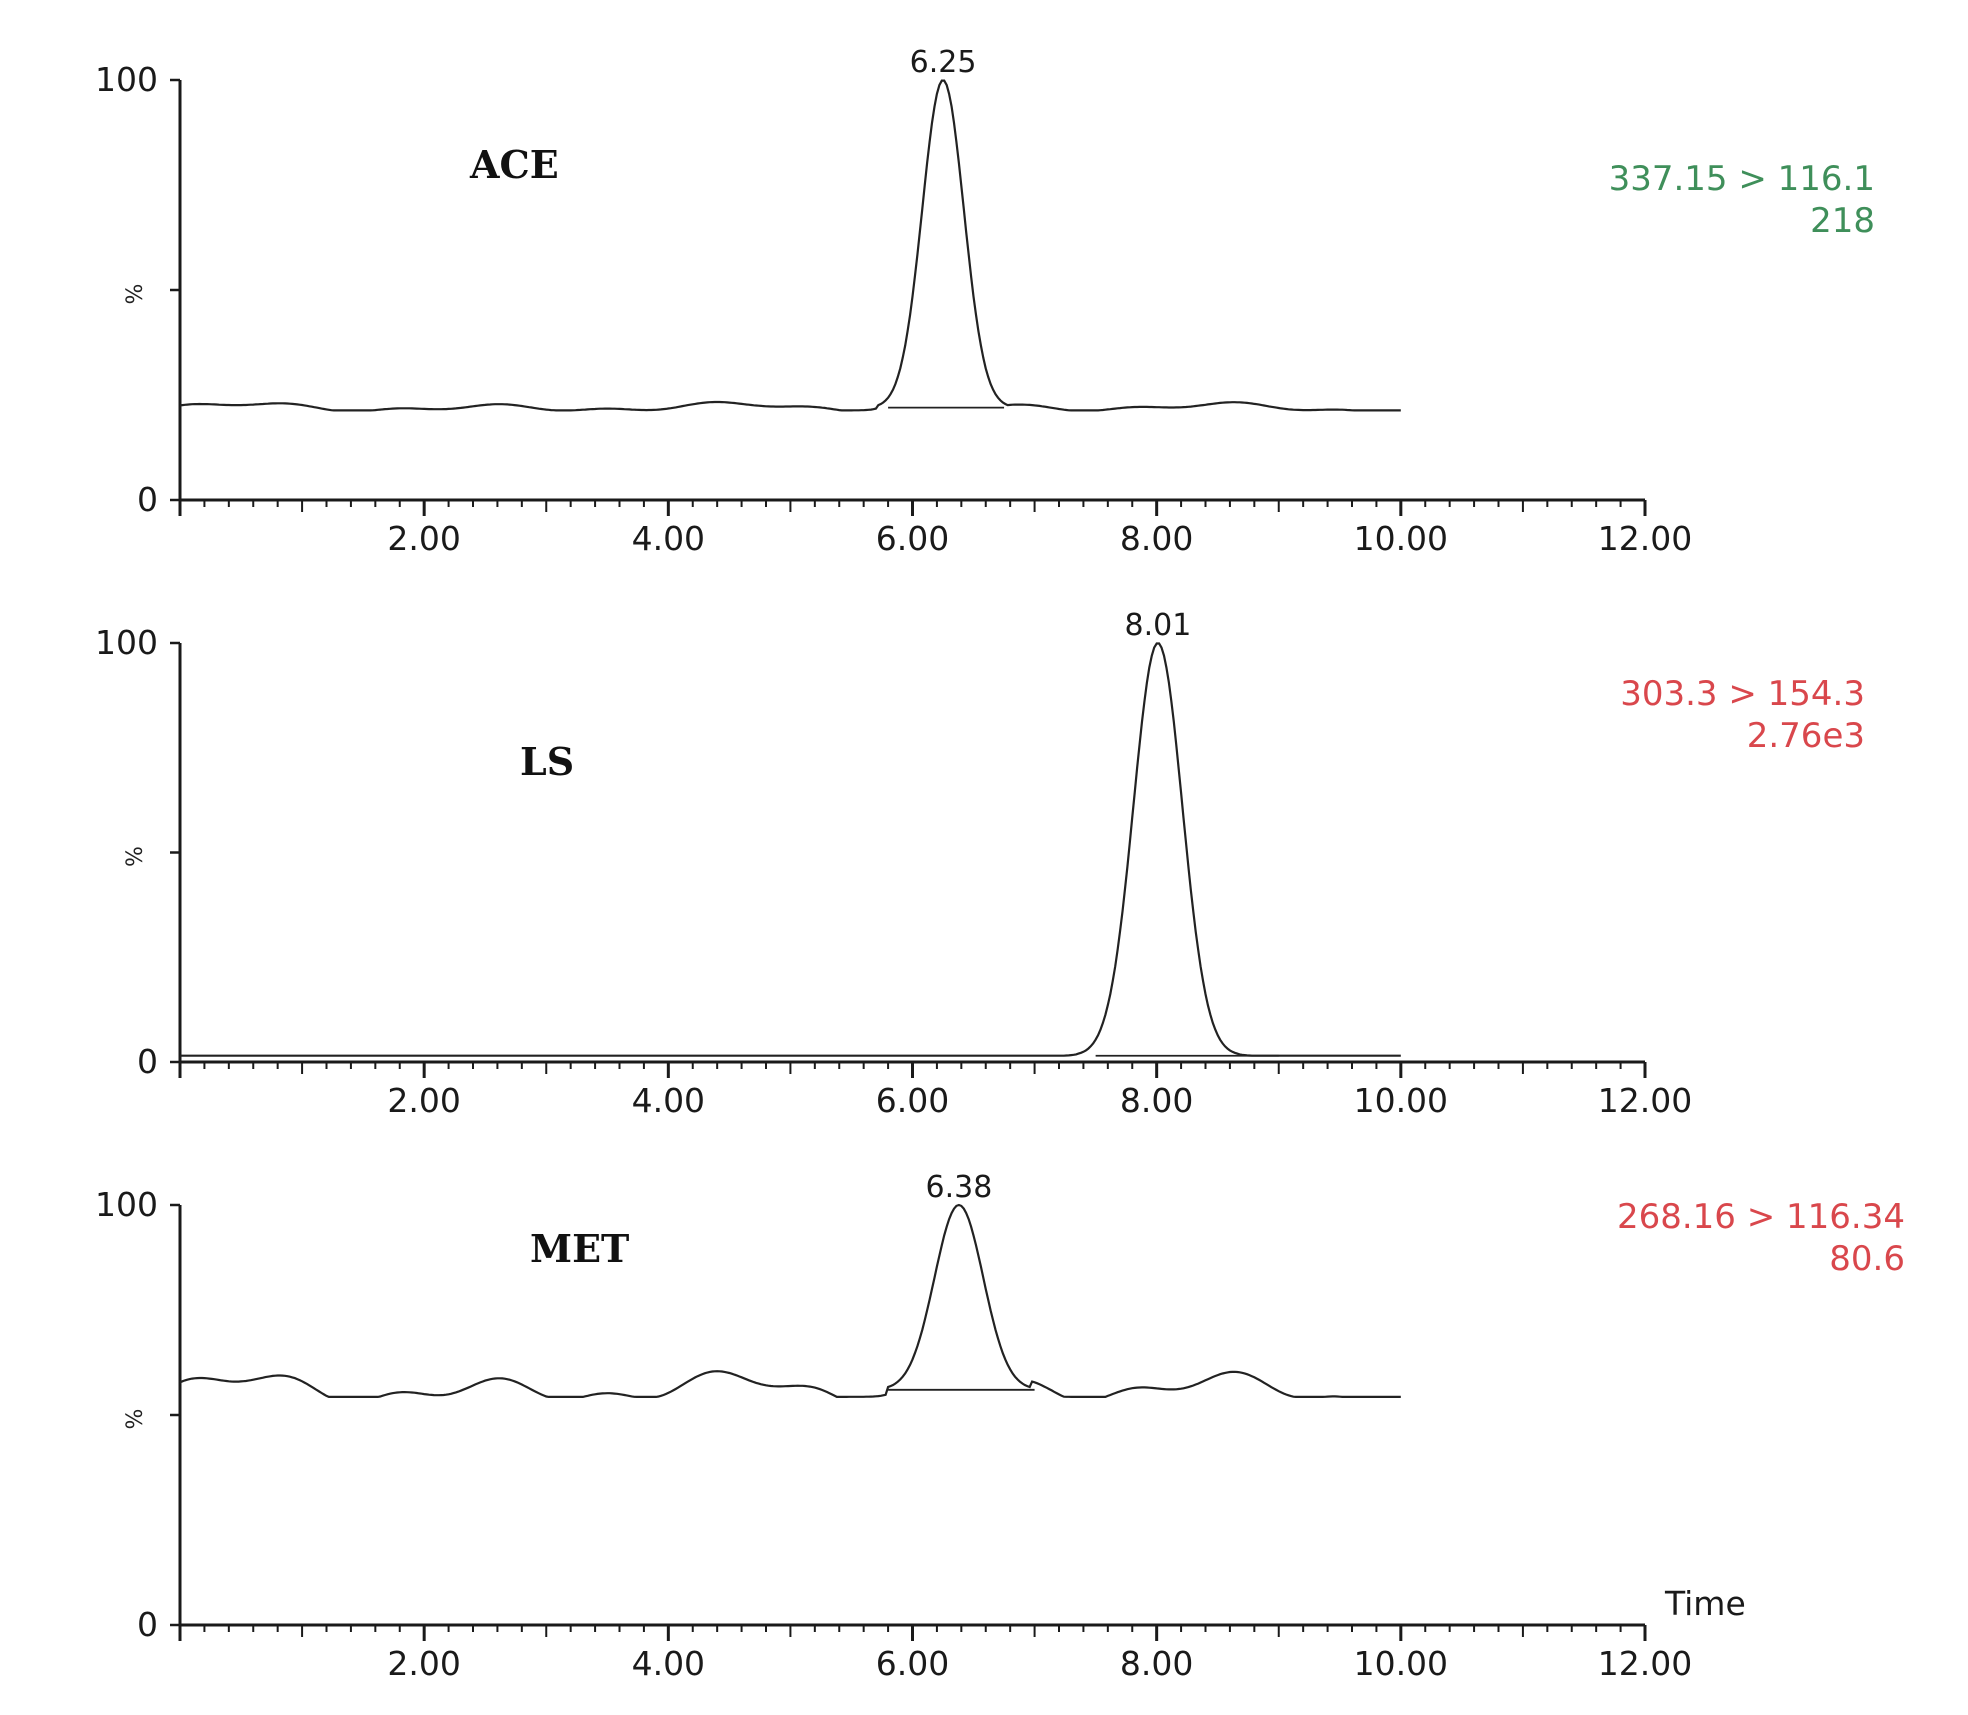  I want to click on mrm-transition: 268.16 > 116.34, so click(1761, 1217).